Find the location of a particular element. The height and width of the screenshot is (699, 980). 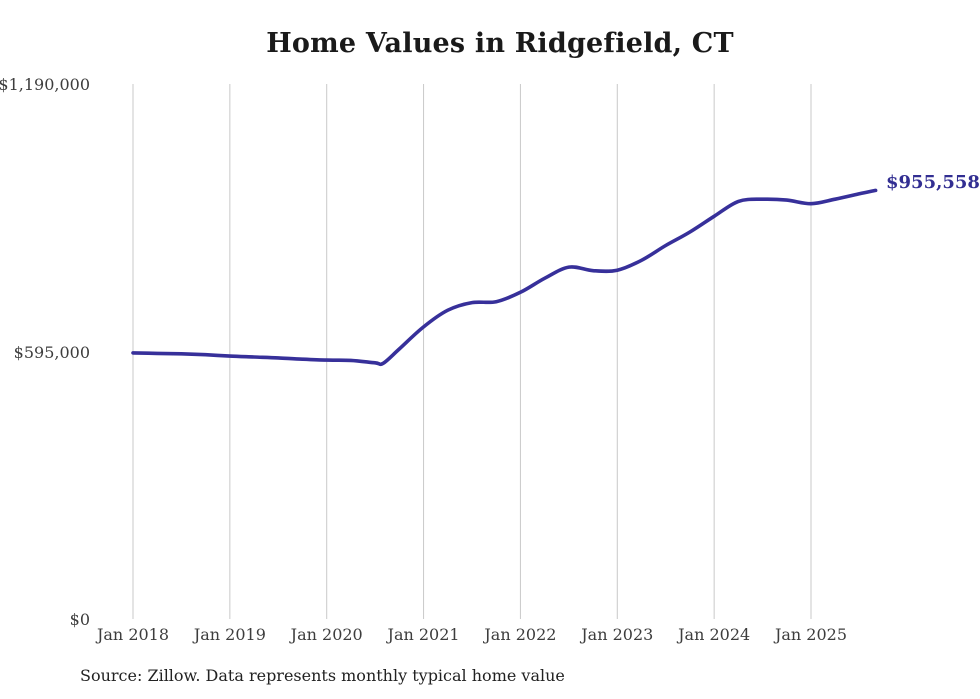

y-axis-label: $0 is located at coordinates (79, 619).